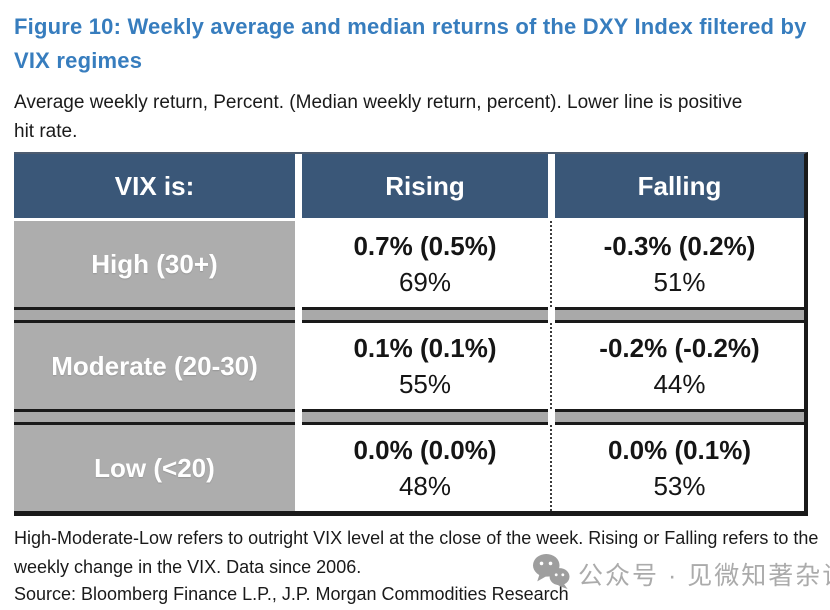  I want to click on cell-high-falling: -0.3% (0.2%) 51%, so click(679, 264).